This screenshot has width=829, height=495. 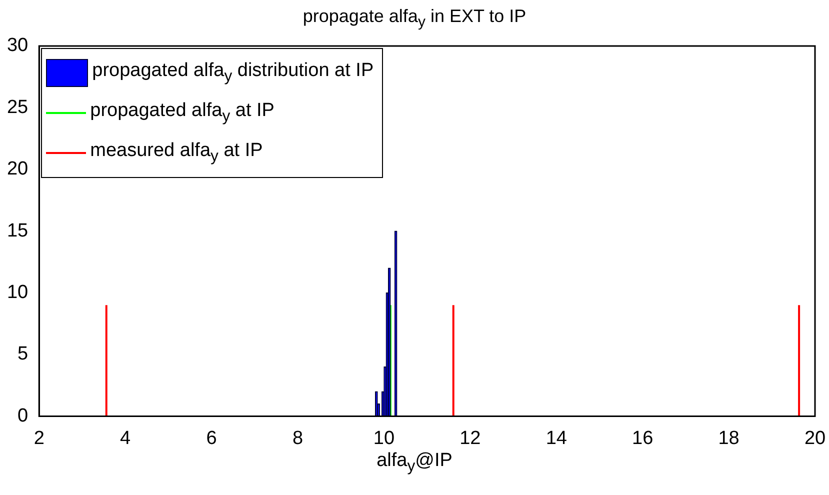 I want to click on x-tick-label: 20, so click(x=815, y=438).